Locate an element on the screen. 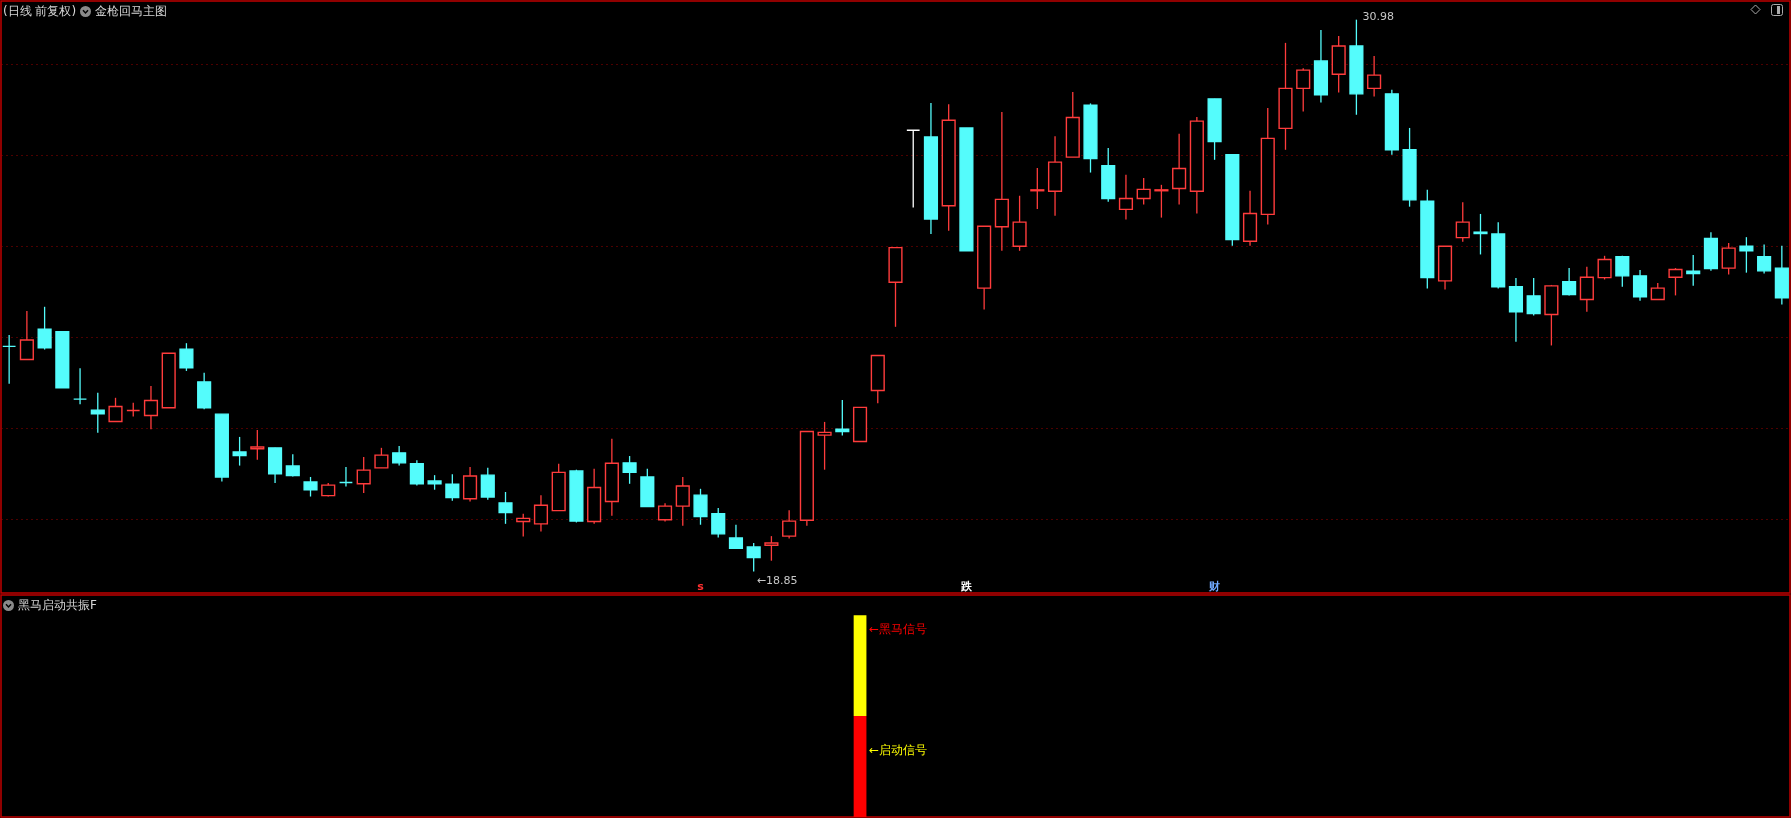  annotation: ←18.85 is located at coordinates (777, 580).